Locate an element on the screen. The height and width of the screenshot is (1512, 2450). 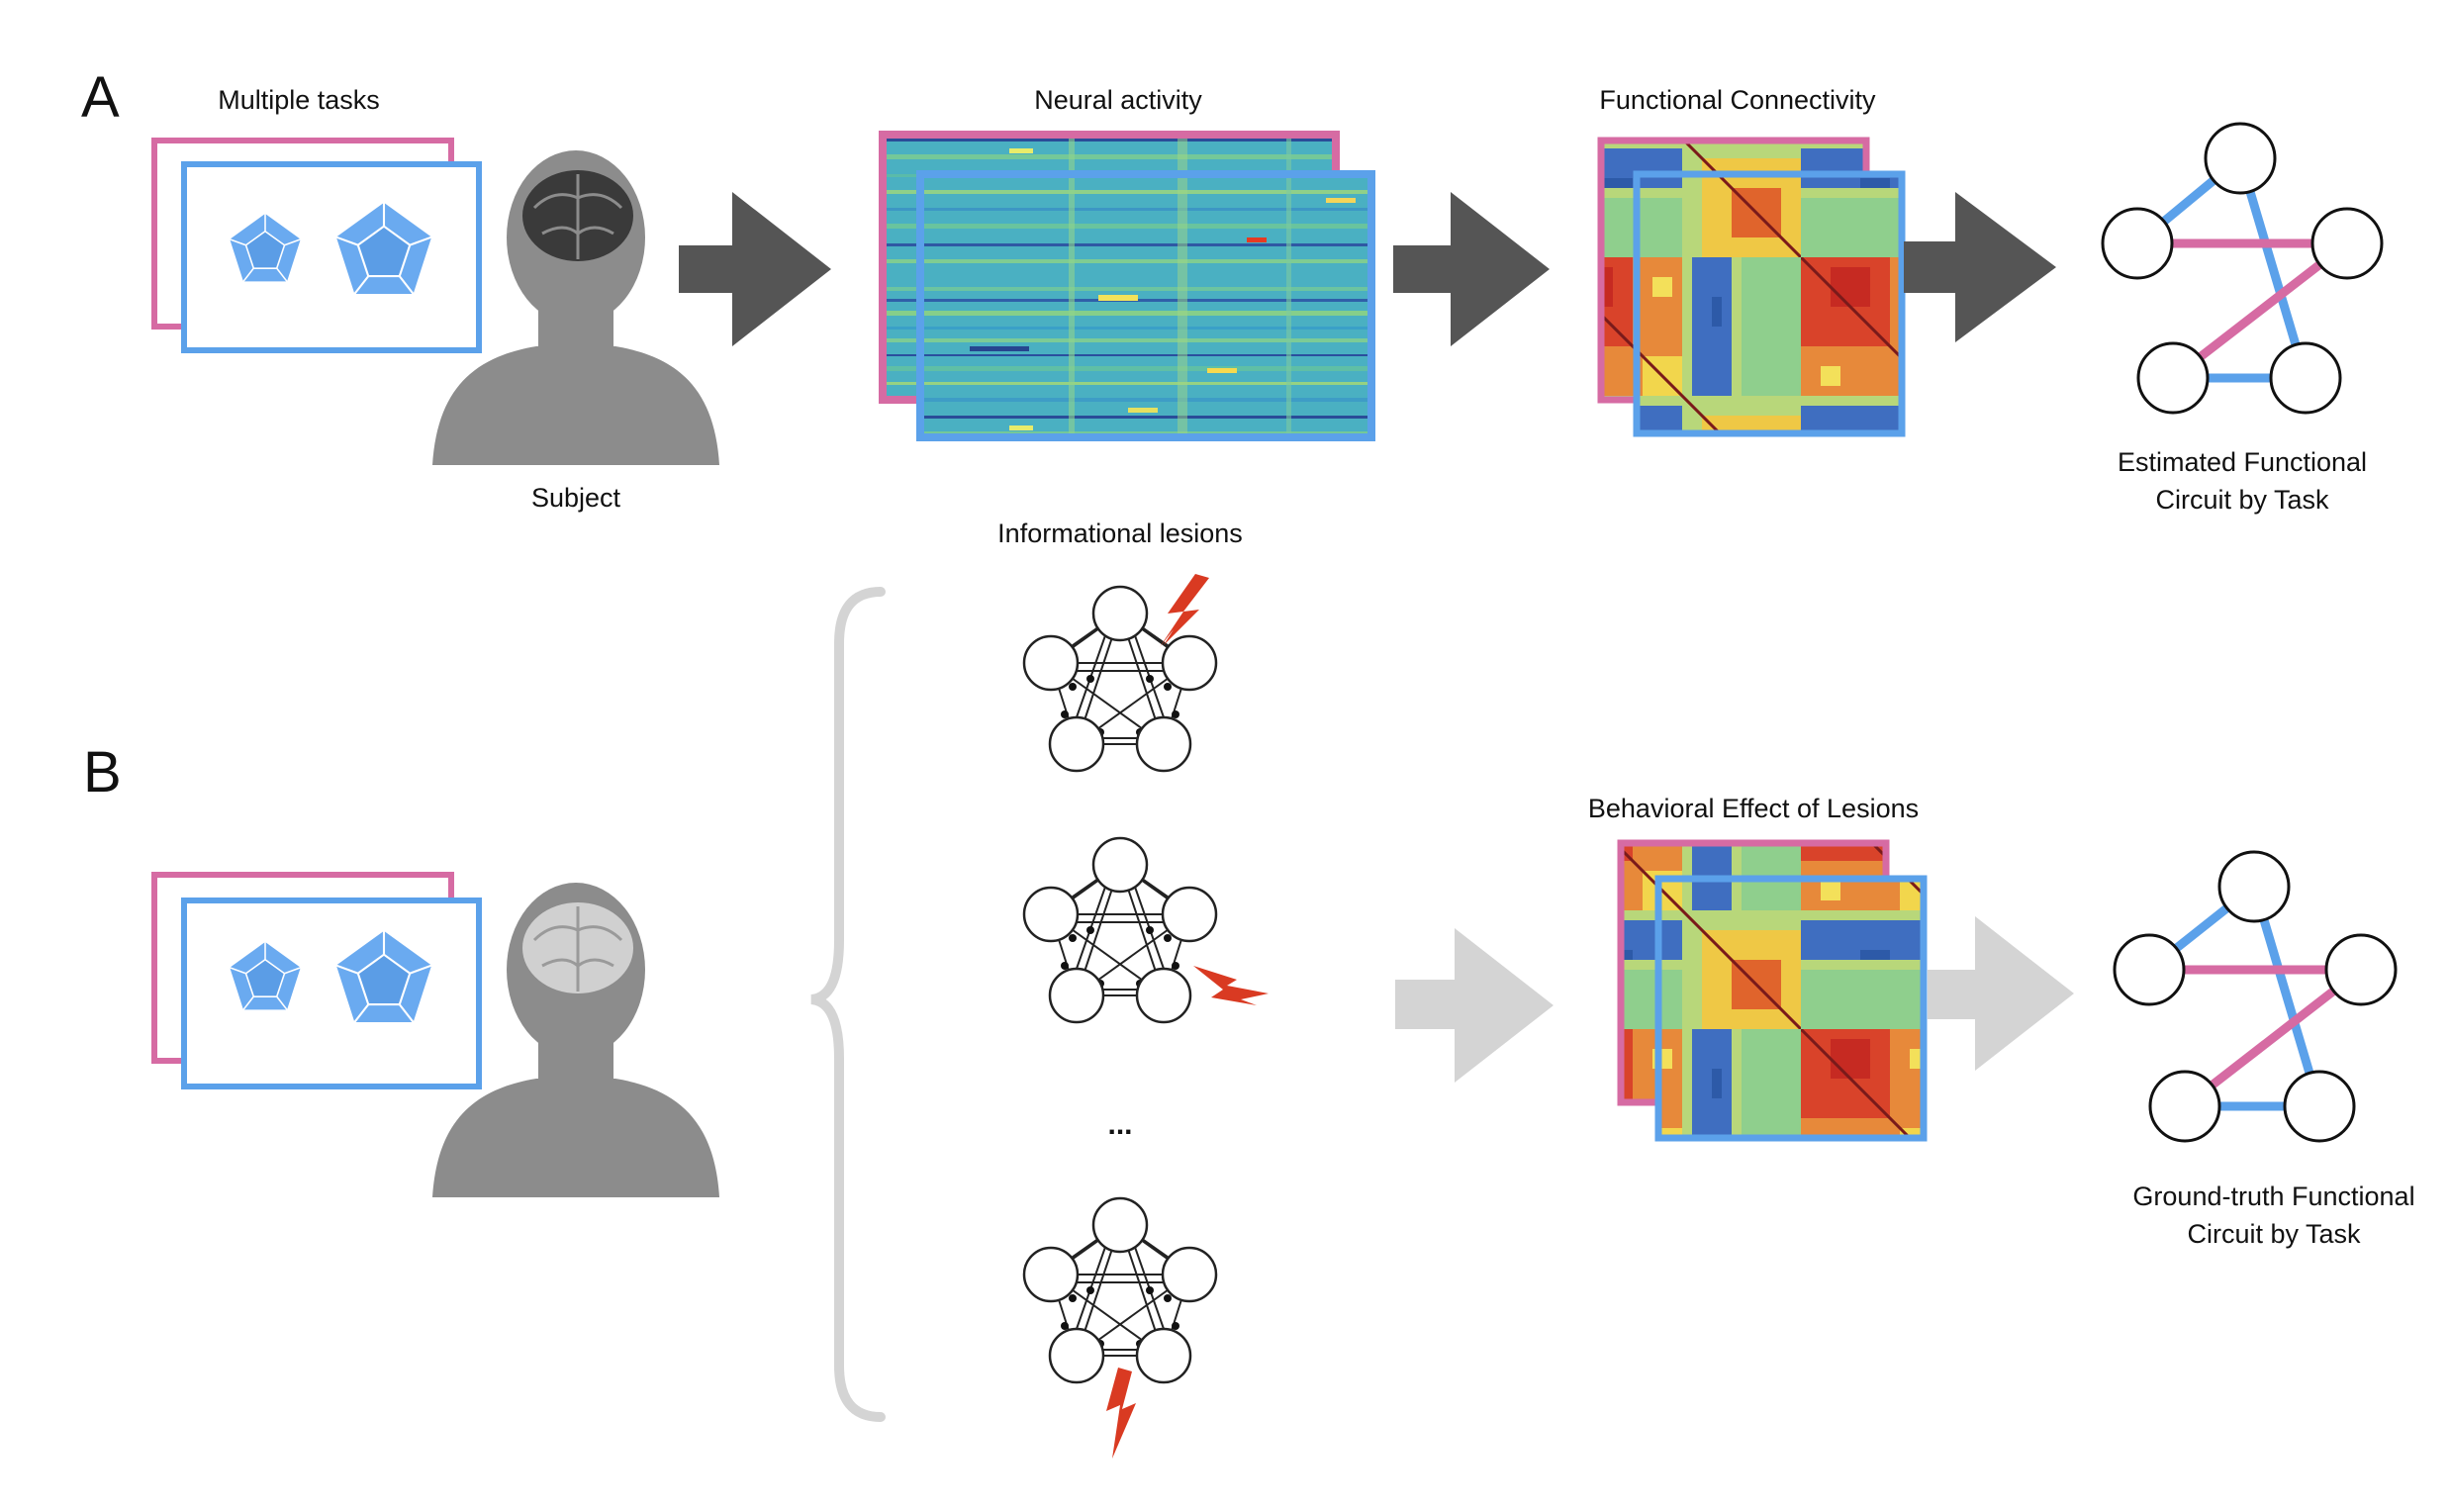
panel-b-letter: B is located at coordinates (102, 772).